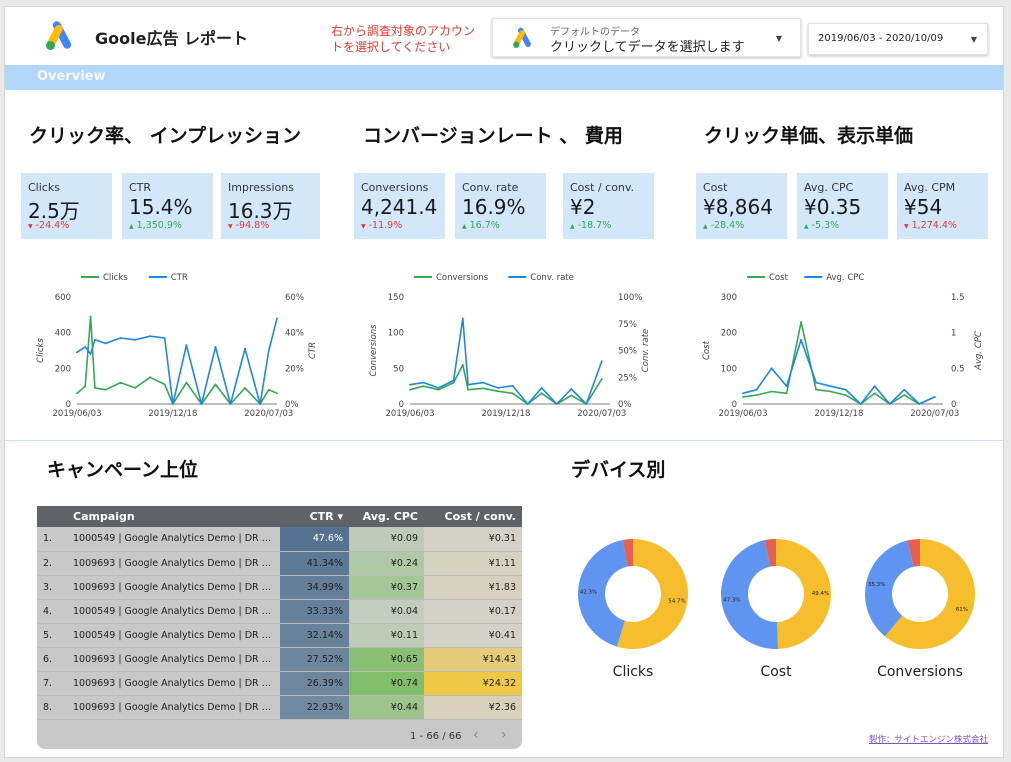  I want to click on slice-label: 61%, so click(962, 610).